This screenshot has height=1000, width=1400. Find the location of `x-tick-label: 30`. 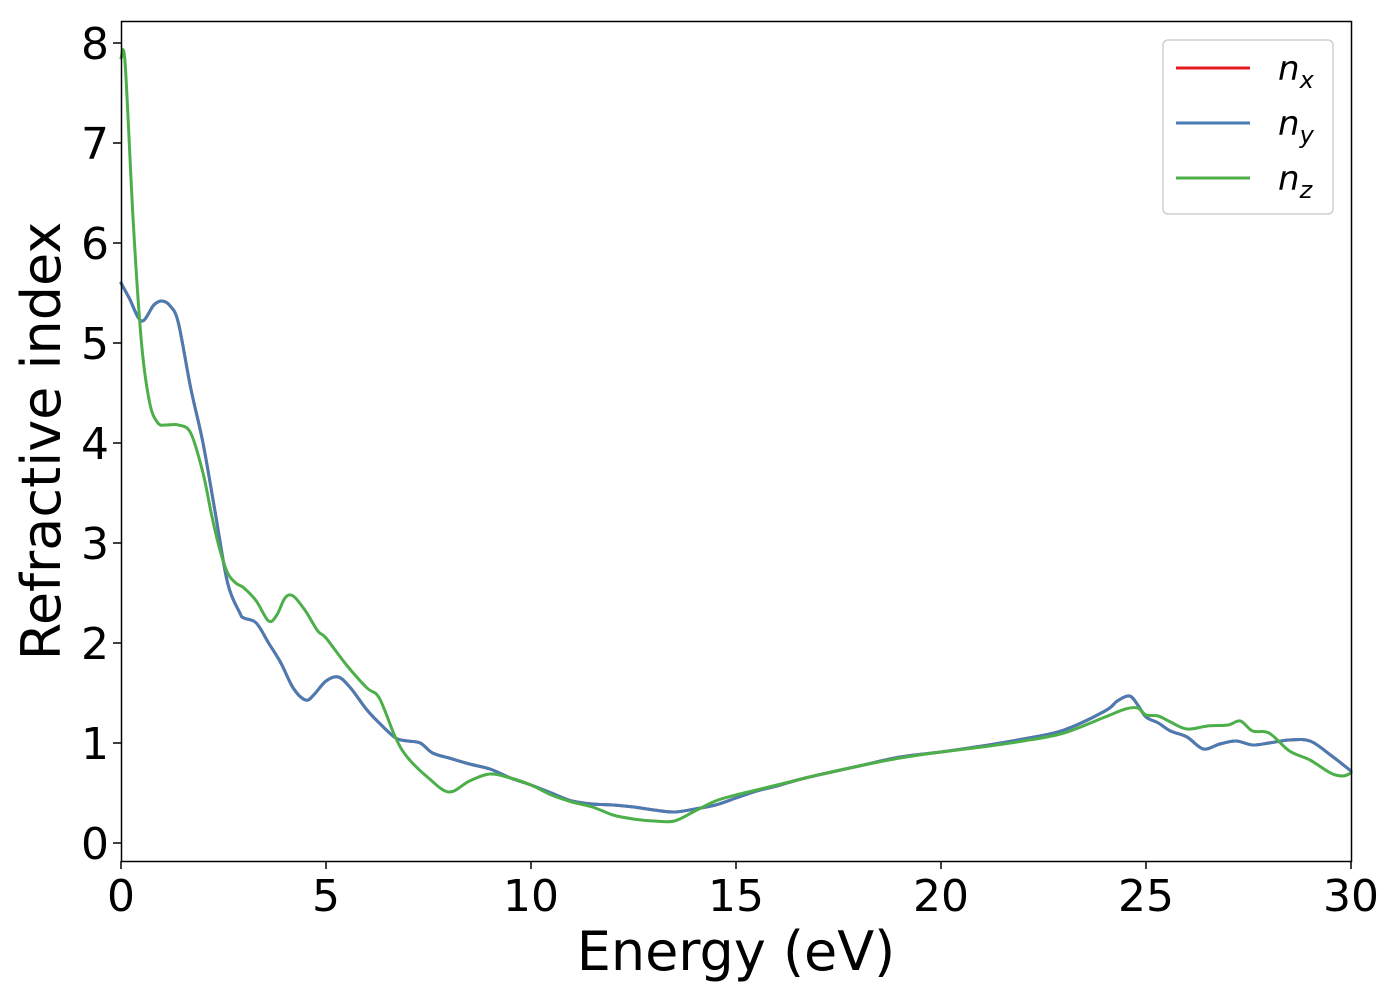

x-tick-label: 30 is located at coordinates (1351, 896).